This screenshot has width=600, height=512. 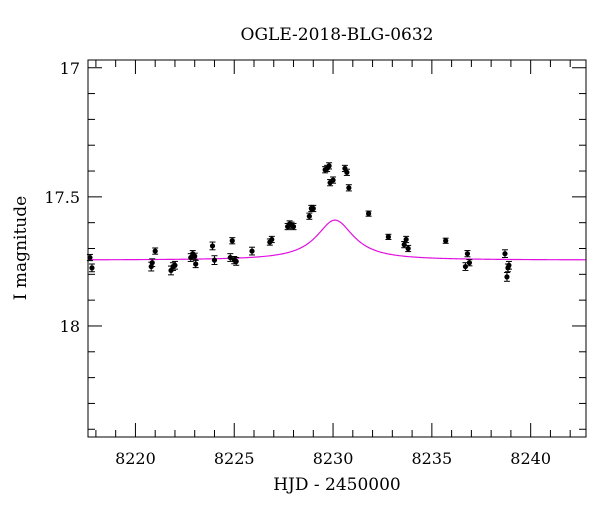 What do you see at coordinates (337, 485) in the screenshot?
I see `x-axis-label: HJD - 2450000` at bounding box center [337, 485].